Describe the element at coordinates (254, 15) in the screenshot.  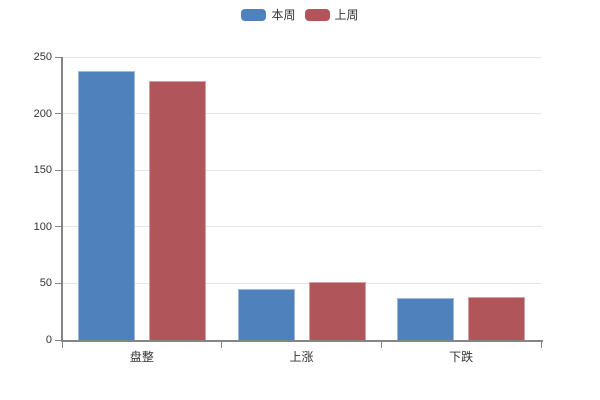
I see `legend-swatch-this-week` at that location.